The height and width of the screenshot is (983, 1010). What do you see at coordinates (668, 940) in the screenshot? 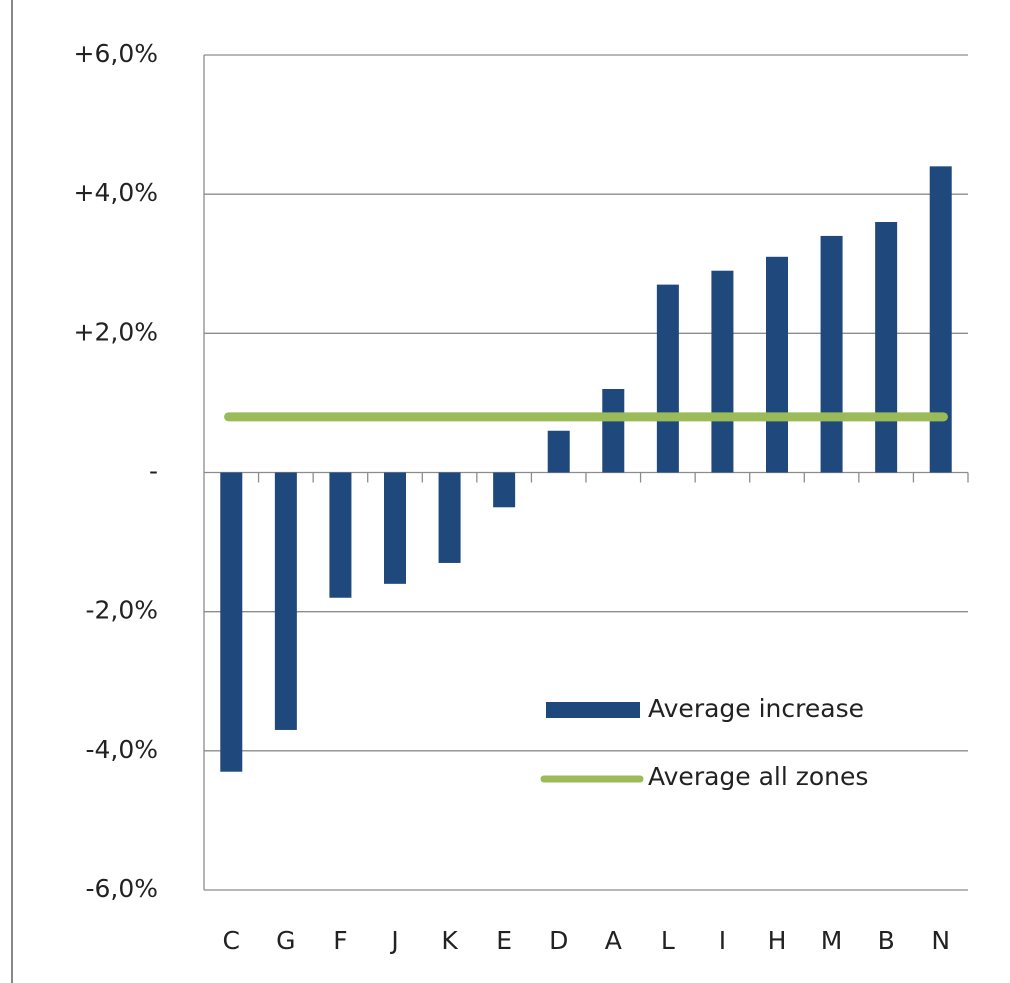
I see `x-tick-label: L` at bounding box center [668, 940].